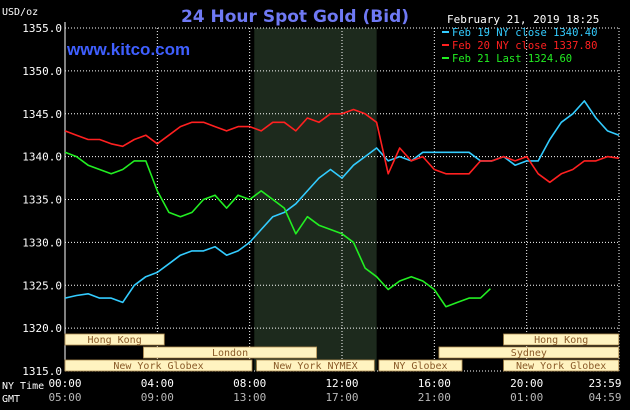 The width and height of the screenshot is (630, 410). What do you see at coordinates (434, 383) in the screenshot?
I see `x-tick-label-ny: 16:00` at bounding box center [434, 383].